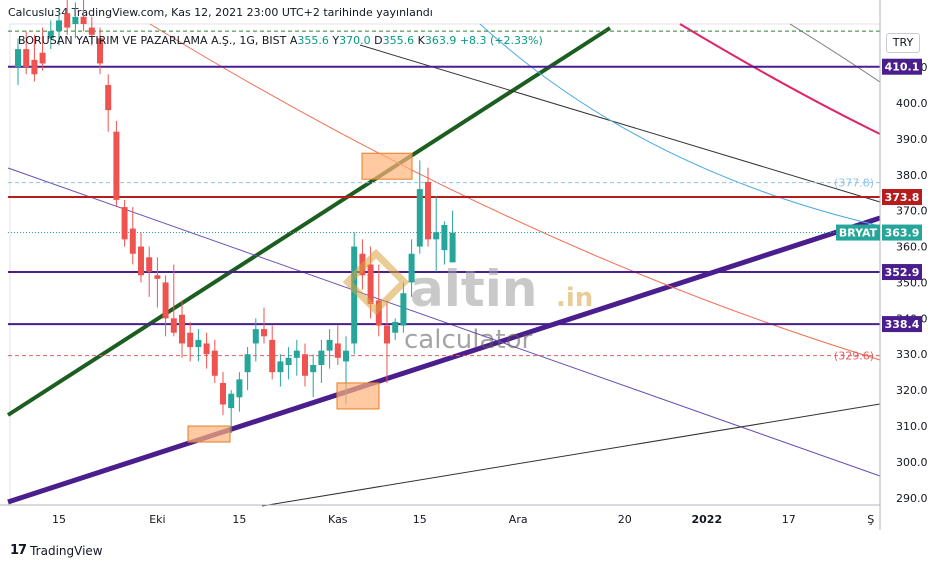 This screenshot has width=940, height=568. What do you see at coordinates (518, 519) in the screenshot?
I see `x-tick-label: Ara` at bounding box center [518, 519].